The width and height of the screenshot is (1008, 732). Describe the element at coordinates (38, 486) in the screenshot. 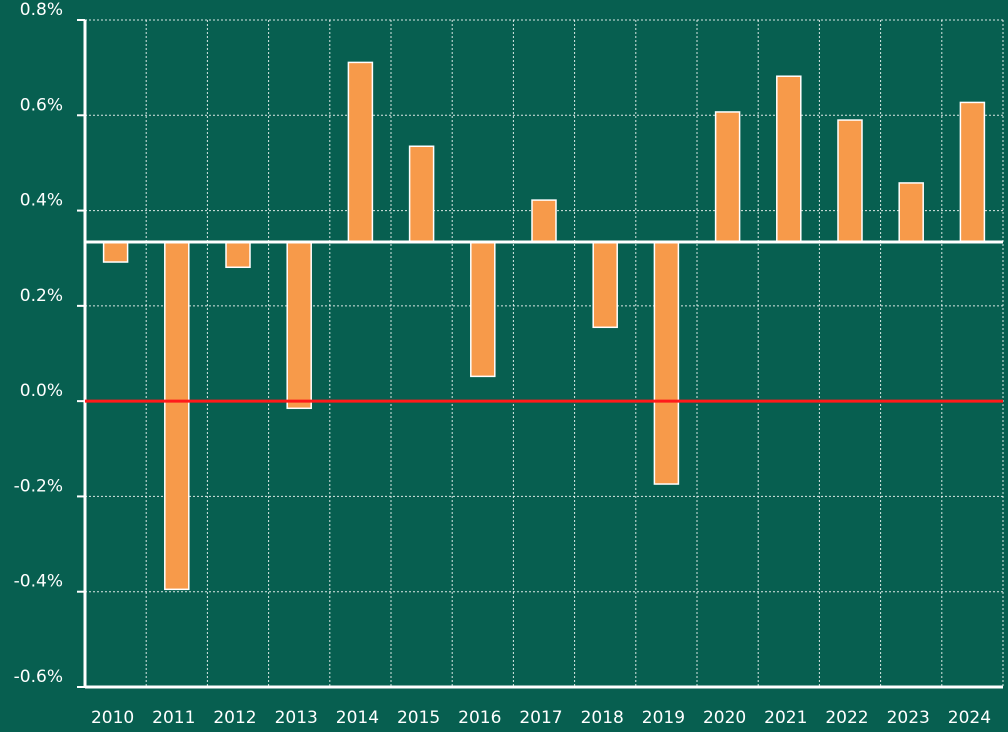

I see `y-tick-label: -0.2%` at that location.